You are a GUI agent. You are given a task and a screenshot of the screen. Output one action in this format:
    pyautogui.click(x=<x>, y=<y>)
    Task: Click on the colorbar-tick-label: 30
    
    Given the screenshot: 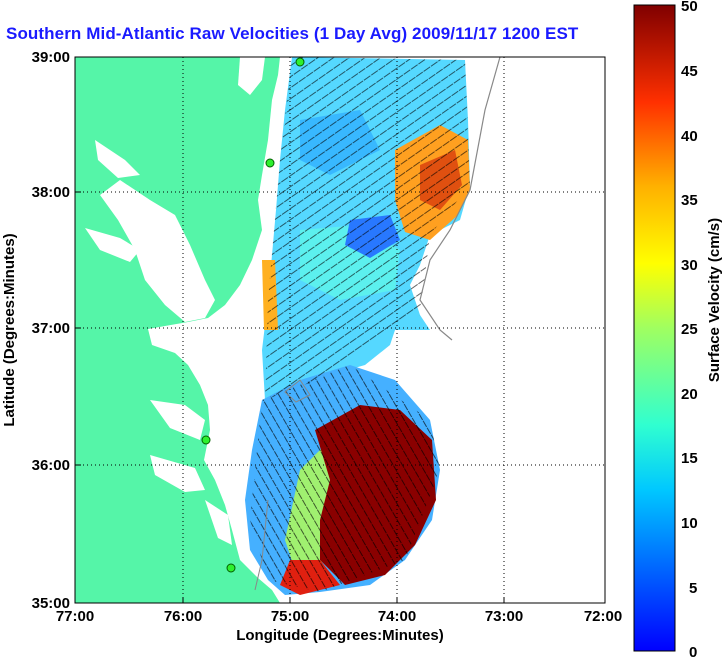 What is the action you would take?
    pyautogui.click(x=689, y=265)
    